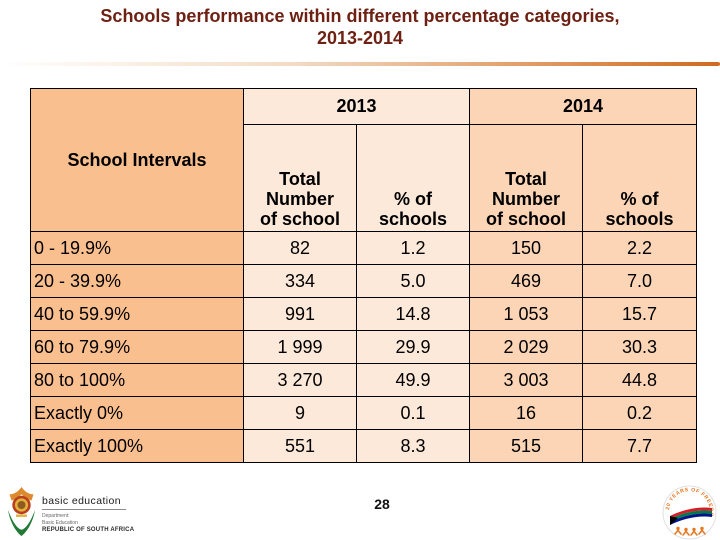  What do you see at coordinates (526, 446) in the screenshot?
I see `value-cell: 515` at bounding box center [526, 446].